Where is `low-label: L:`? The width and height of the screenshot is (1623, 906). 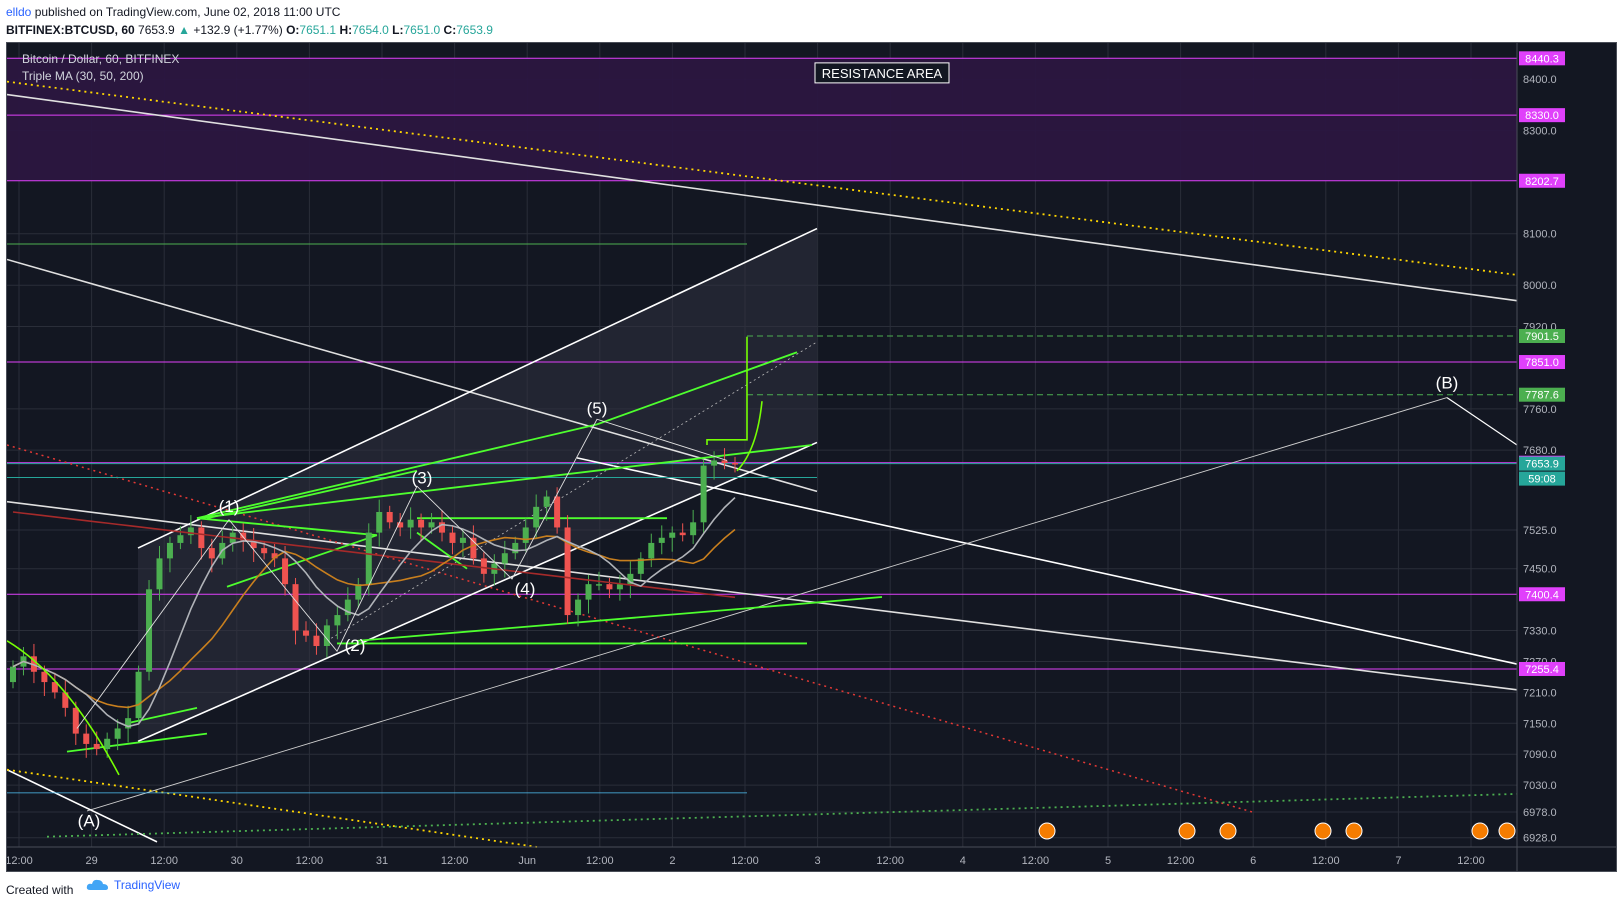 low-label: L: is located at coordinates (398, 30).